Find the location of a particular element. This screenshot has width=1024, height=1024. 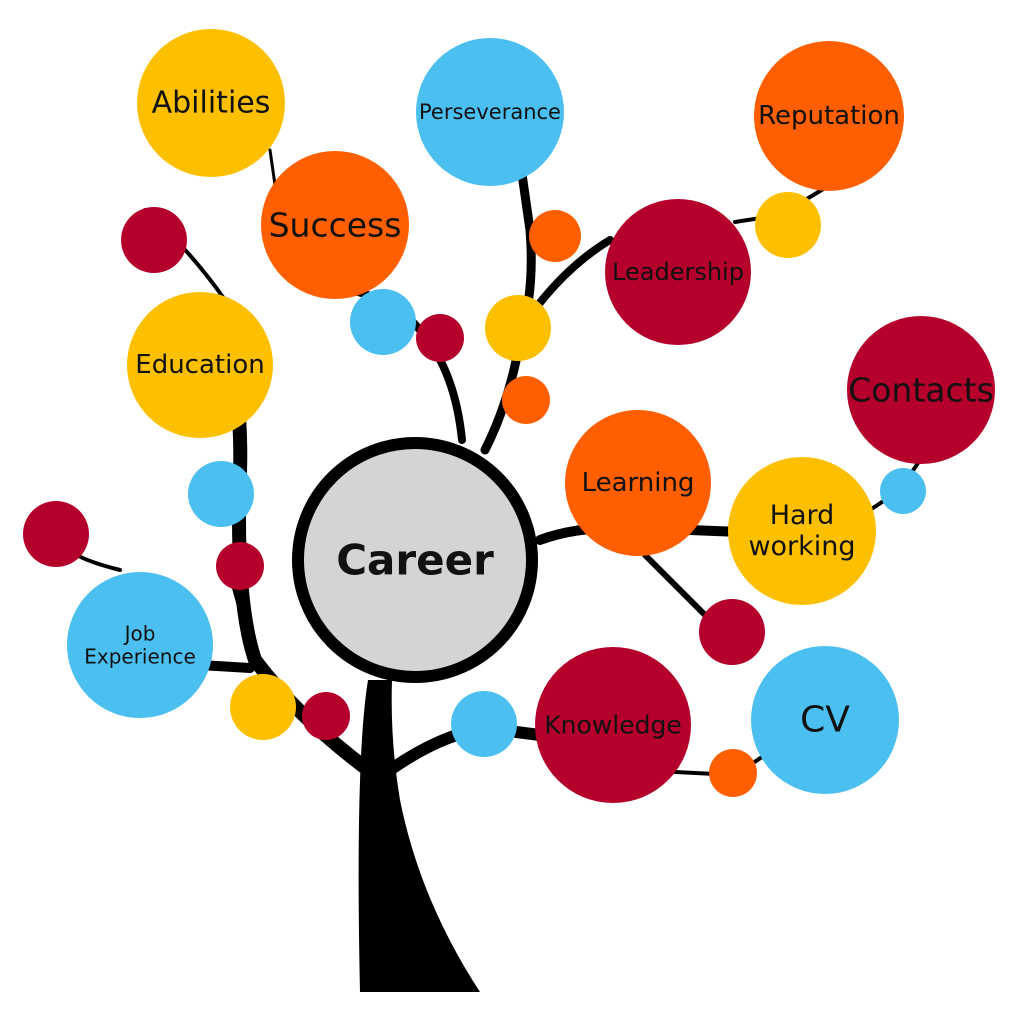

node-hard-working is located at coordinates (802, 531).